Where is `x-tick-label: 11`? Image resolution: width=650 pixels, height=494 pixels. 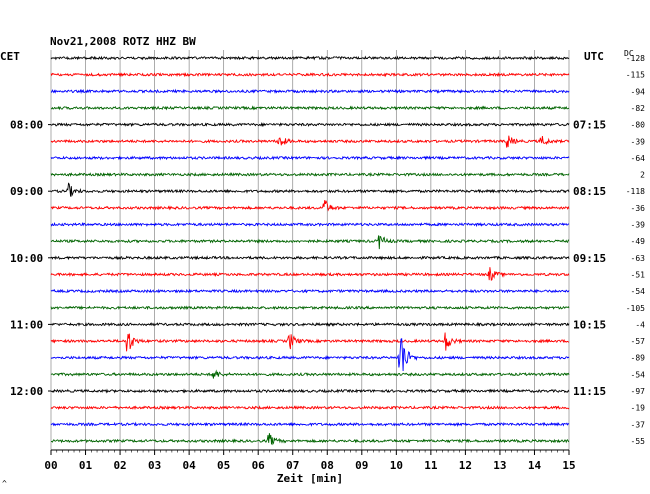 x-tick-label: 11 is located at coordinates (431, 465).